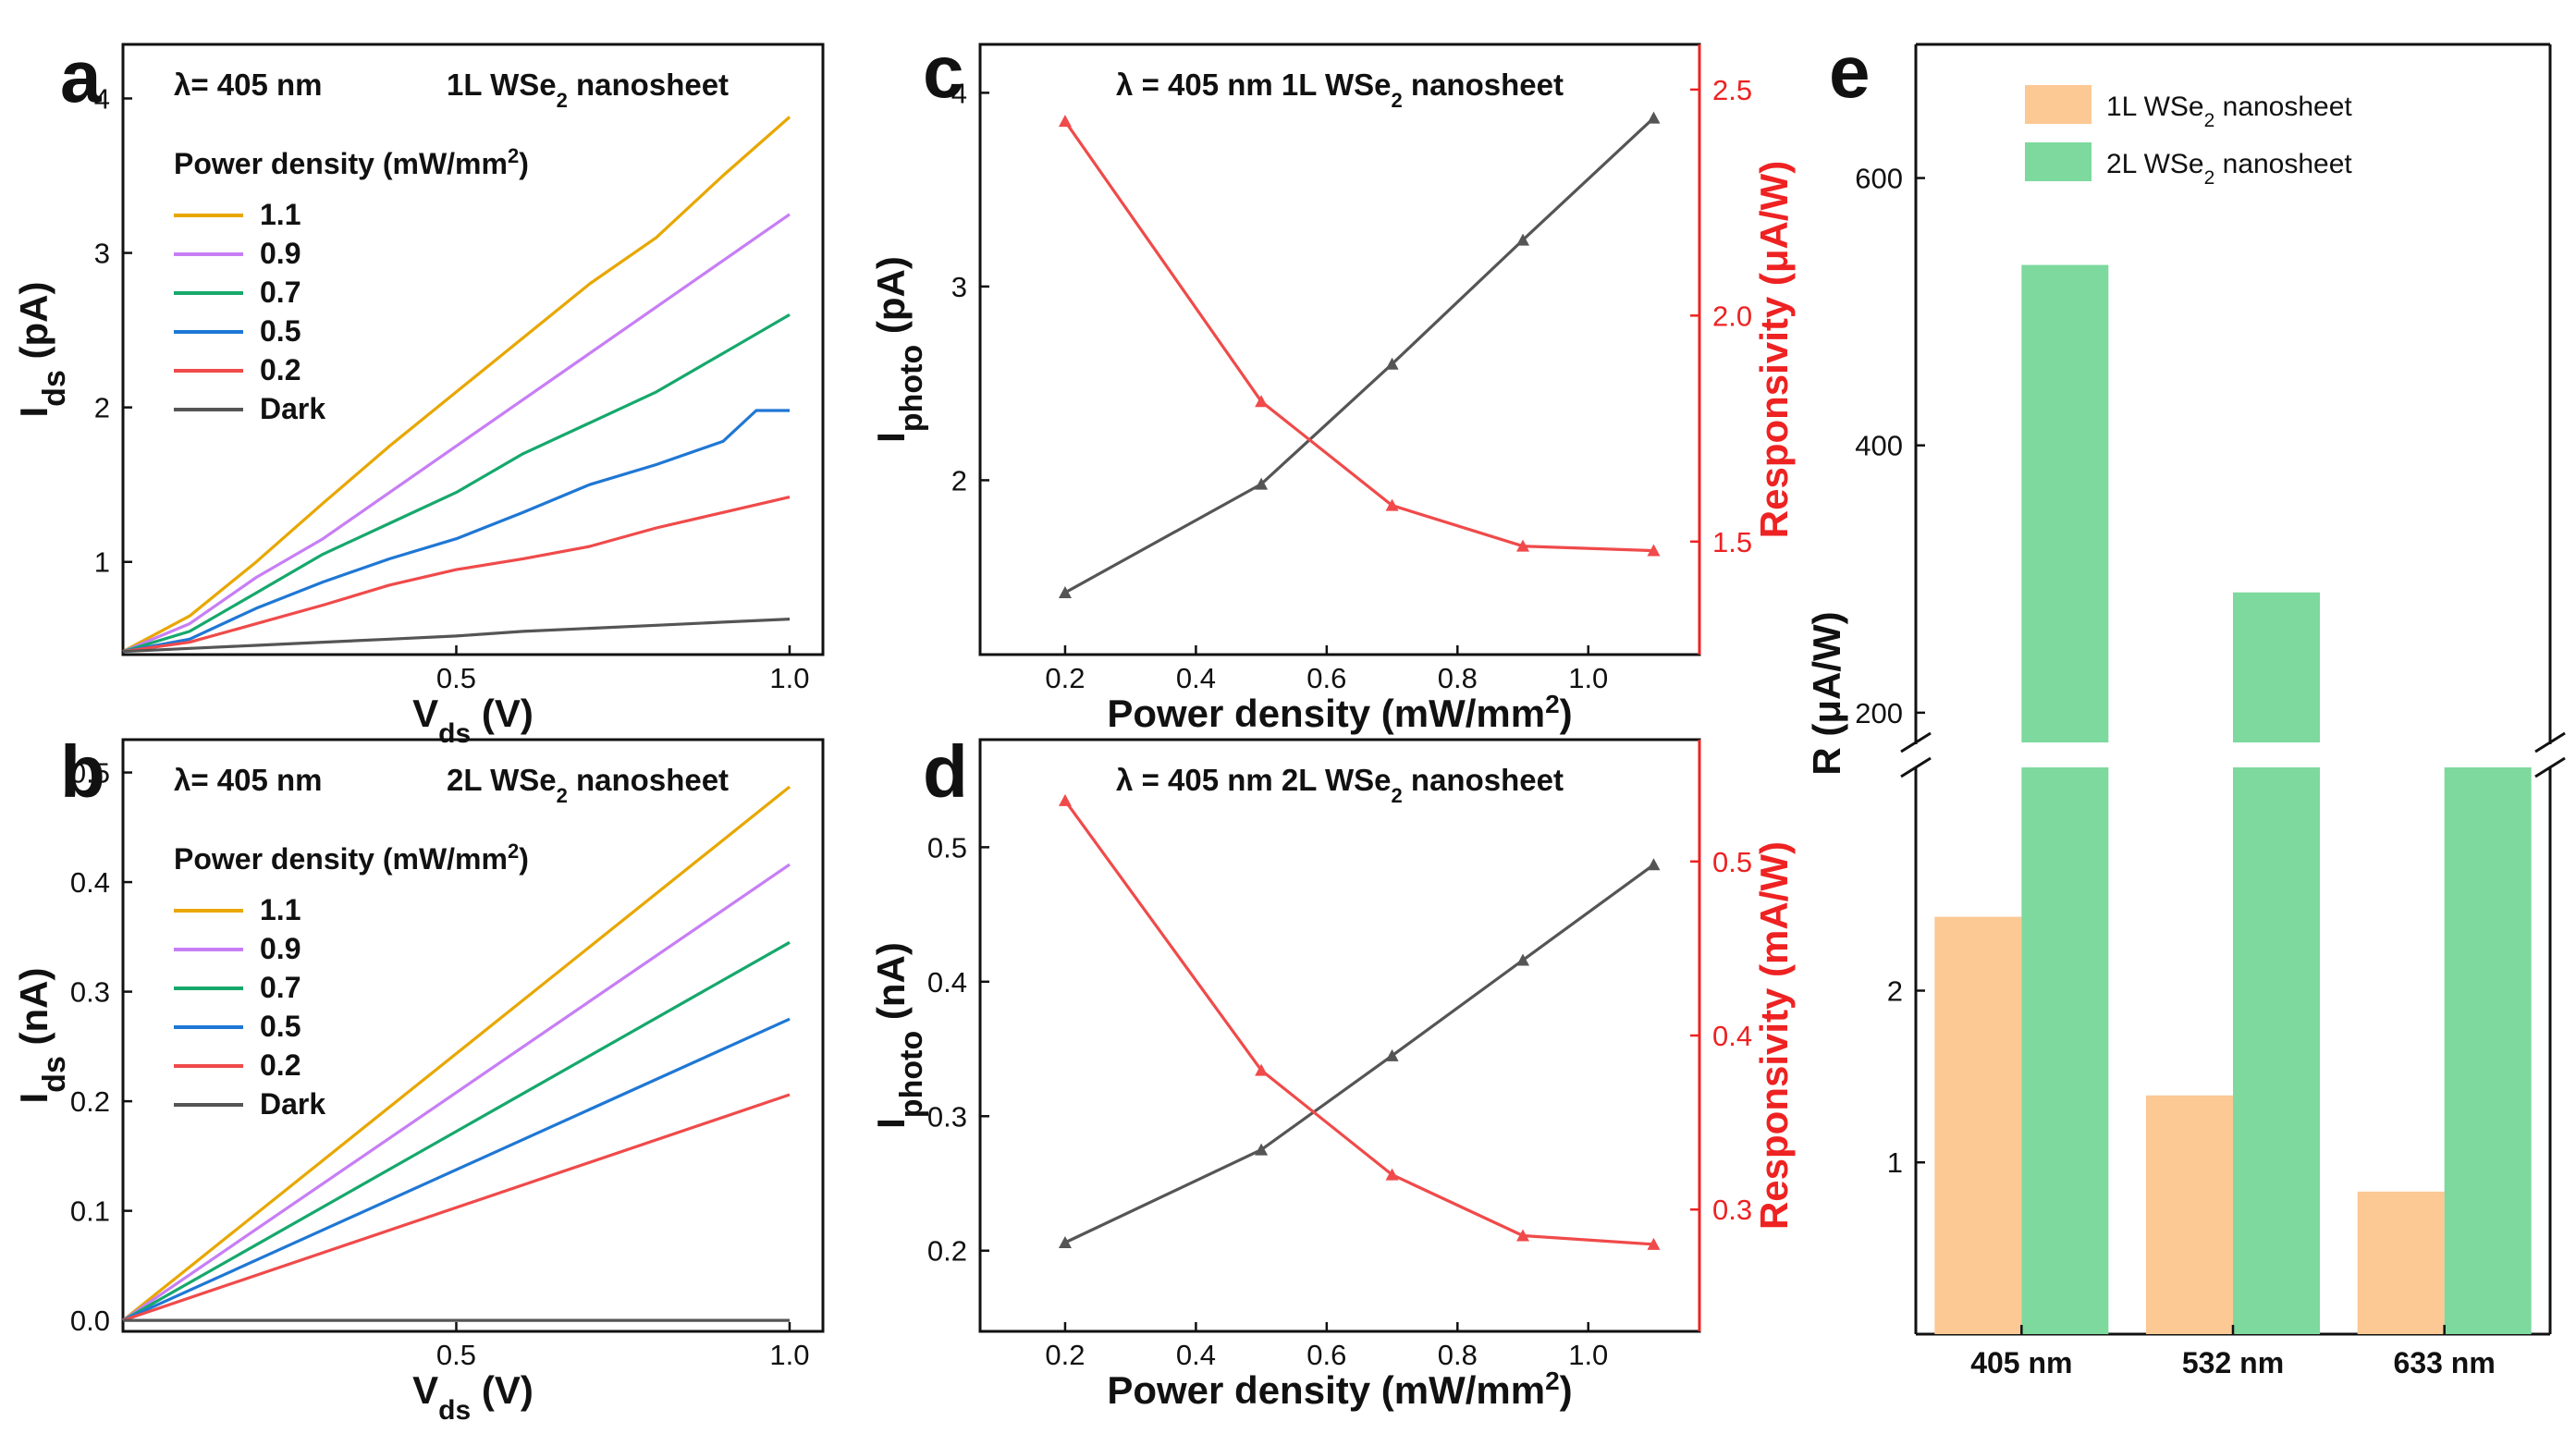 Image resolution: width=2576 pixels, height=1446 pixels. I want to click on y-tick-label: 1, so click(102, 562).